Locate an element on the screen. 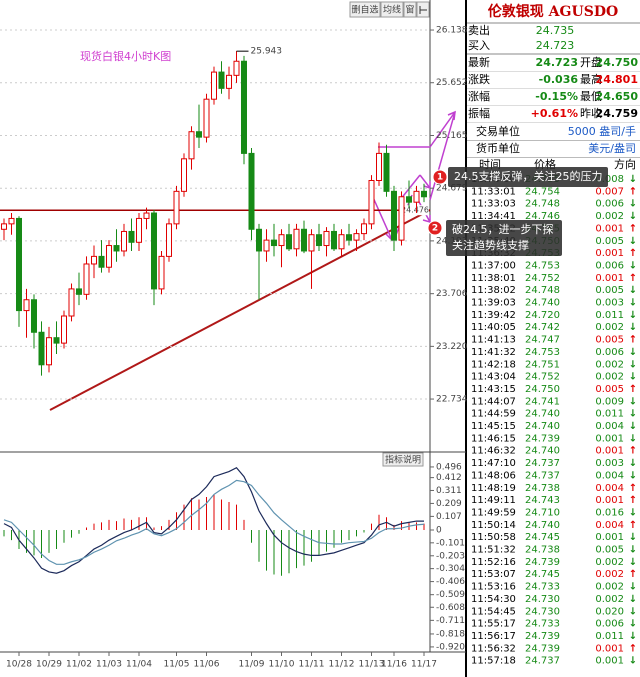 The width and height of the screenshot is (640, 677). toolbar-label: 均线 is located at coordinates (392, 10).